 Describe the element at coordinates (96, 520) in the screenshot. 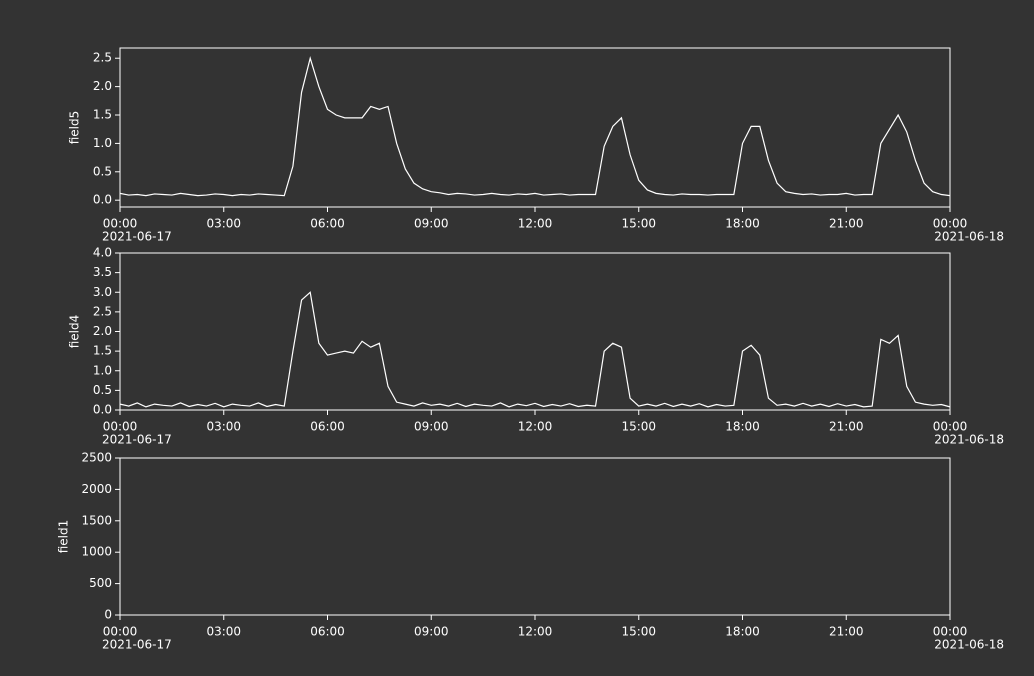

I see `y-tick-label: 1500` at that location.